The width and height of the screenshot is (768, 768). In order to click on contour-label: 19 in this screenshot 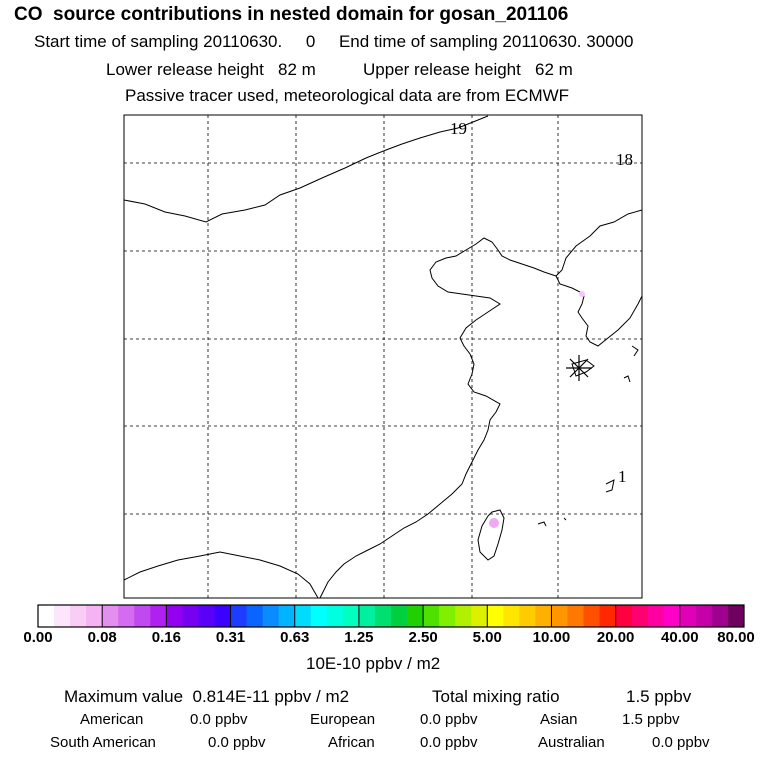, I will do `click(458, 128)`.